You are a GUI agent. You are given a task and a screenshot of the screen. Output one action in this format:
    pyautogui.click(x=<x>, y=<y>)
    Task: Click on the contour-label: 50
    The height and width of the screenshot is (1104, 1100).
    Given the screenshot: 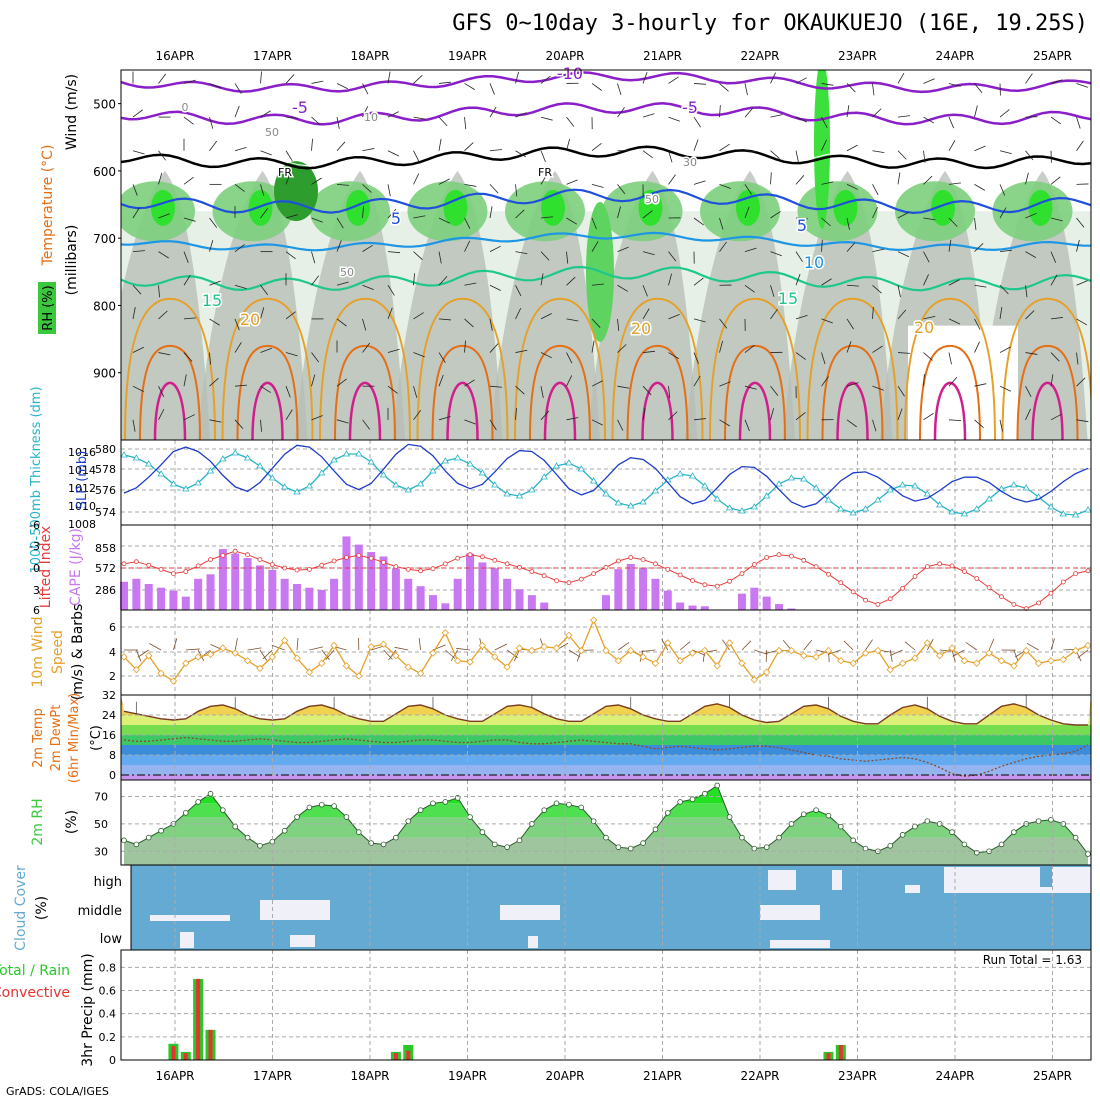 What is the action you would take?
    pyautogui.click(x=347, y=272)
    